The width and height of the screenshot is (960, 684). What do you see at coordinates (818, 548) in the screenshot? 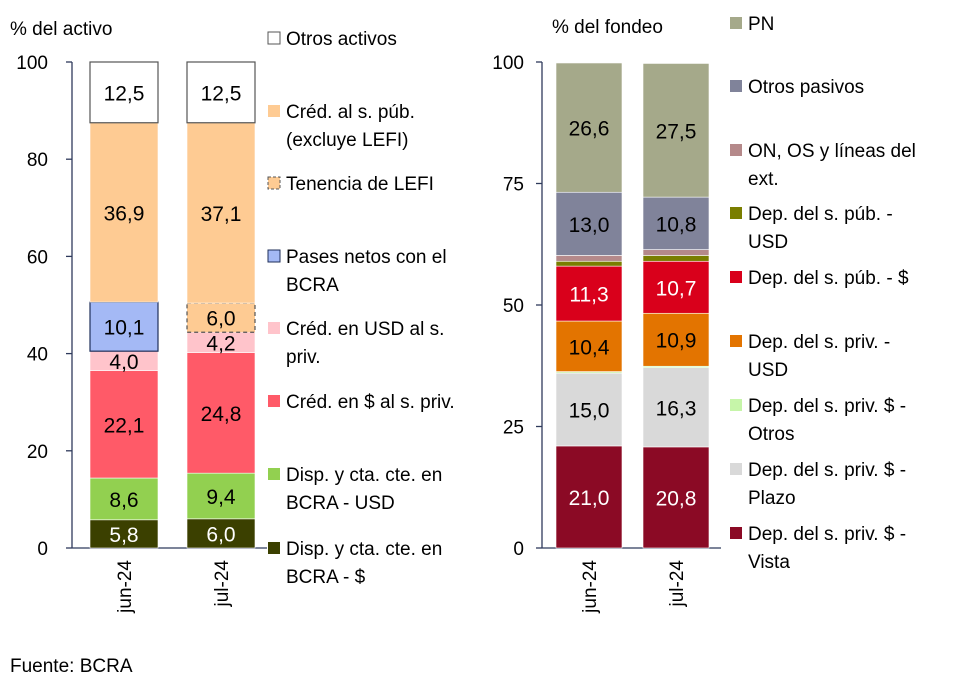
I see `legend-item: Dep. del s. priv. $ - Vista` at bounding box center [818, 548].